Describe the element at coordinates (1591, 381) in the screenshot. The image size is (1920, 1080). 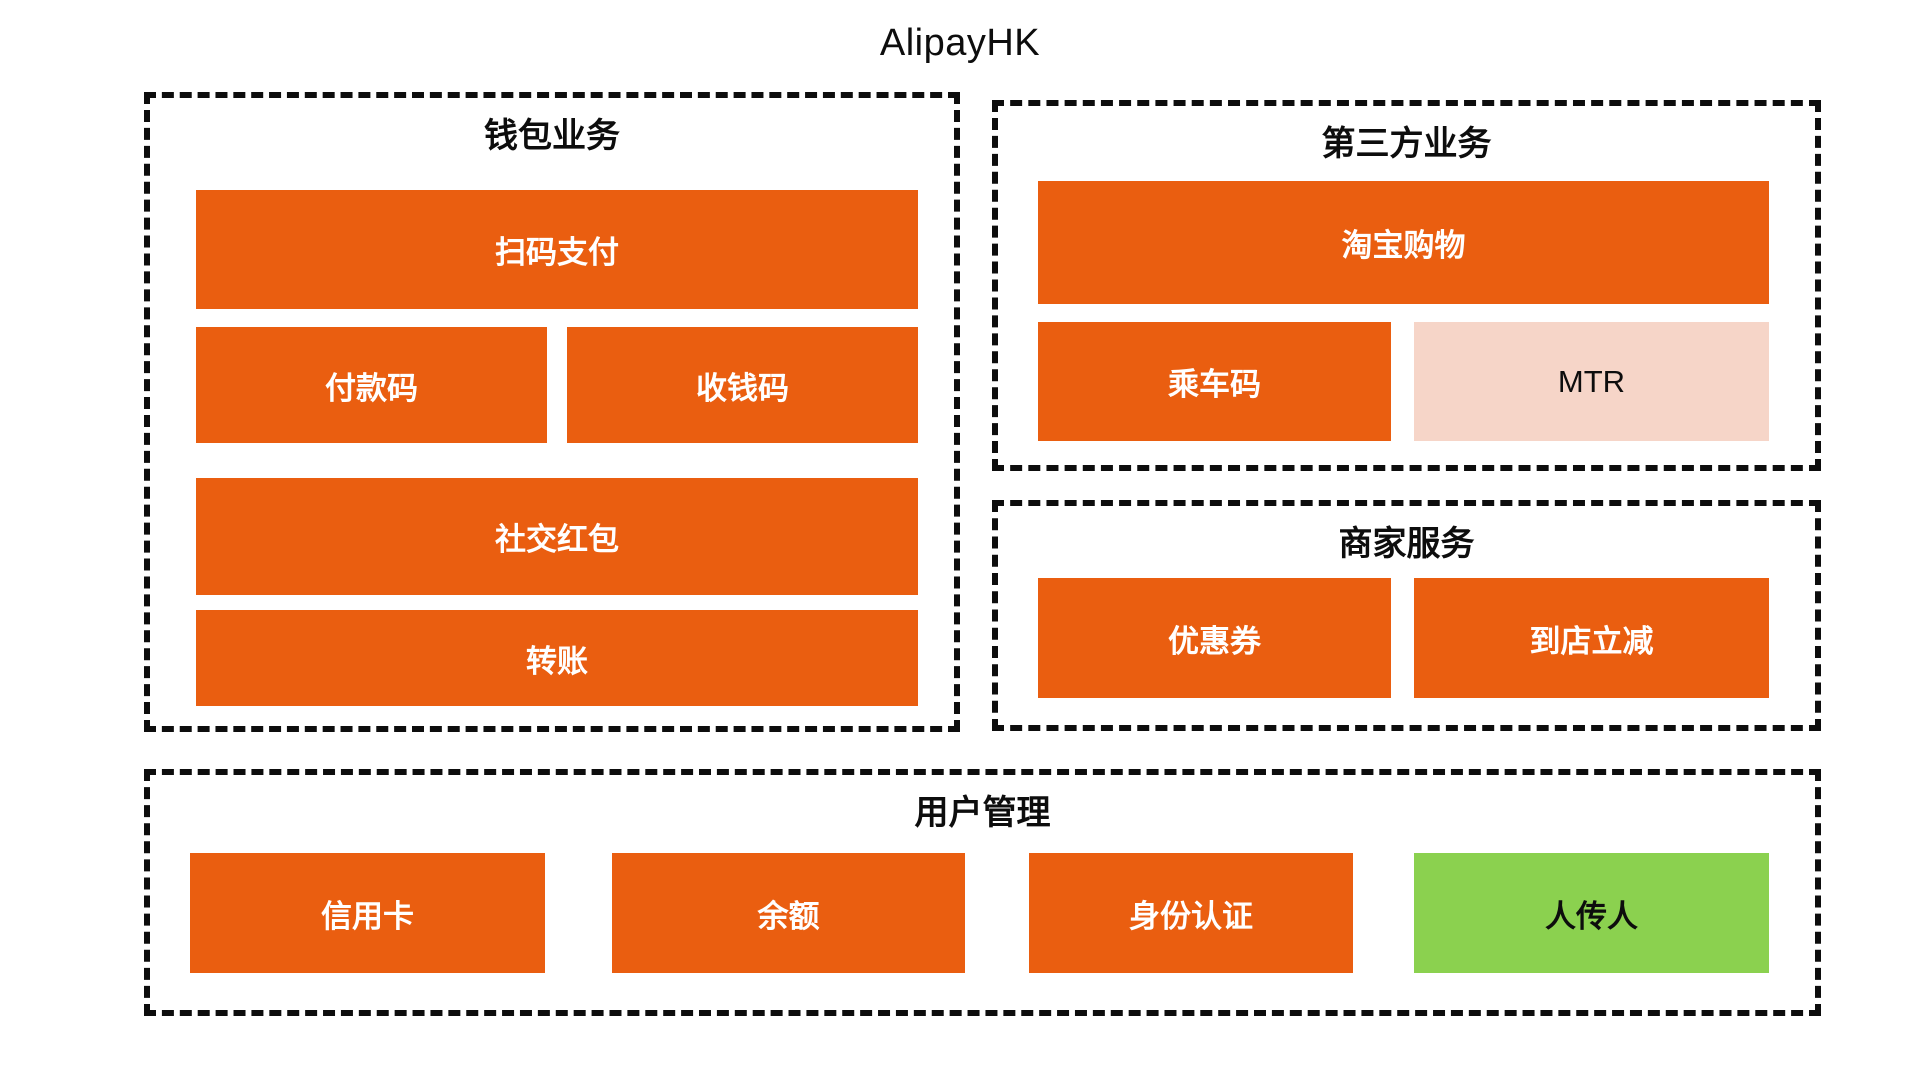
I see `node-mtr: MTR` at that location.